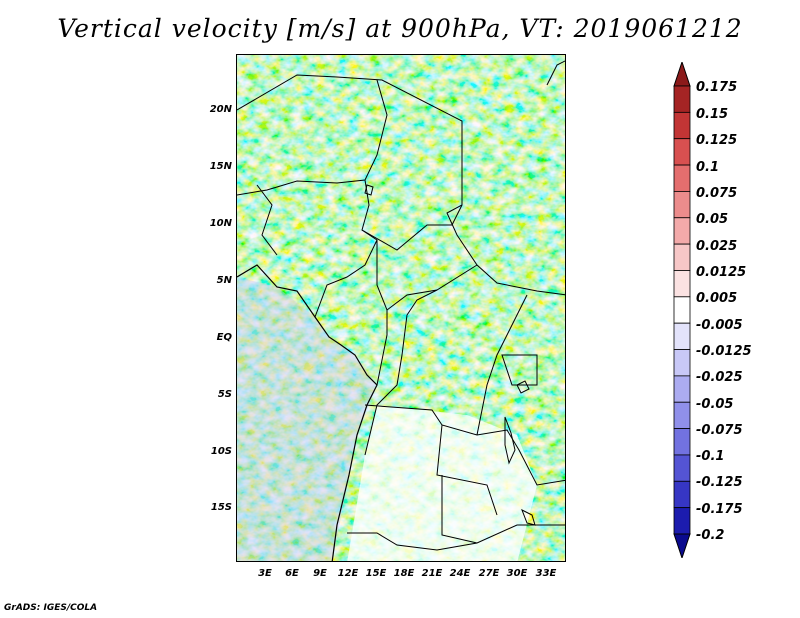 This screenshot has height=618, width=800. I want to click on colorbar-label: -0.05, so click(715, 404).